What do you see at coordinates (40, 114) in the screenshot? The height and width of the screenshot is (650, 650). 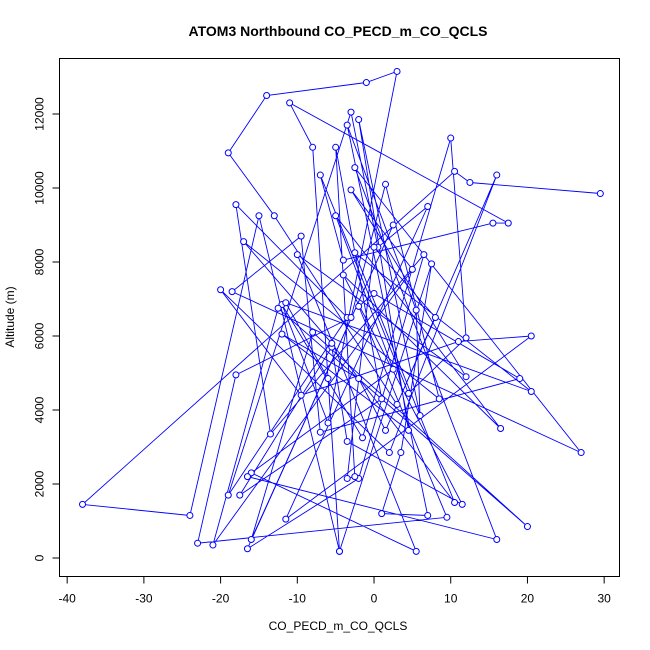 I see `y-tick-label-6: 12000` at bounding box center [40, 114].